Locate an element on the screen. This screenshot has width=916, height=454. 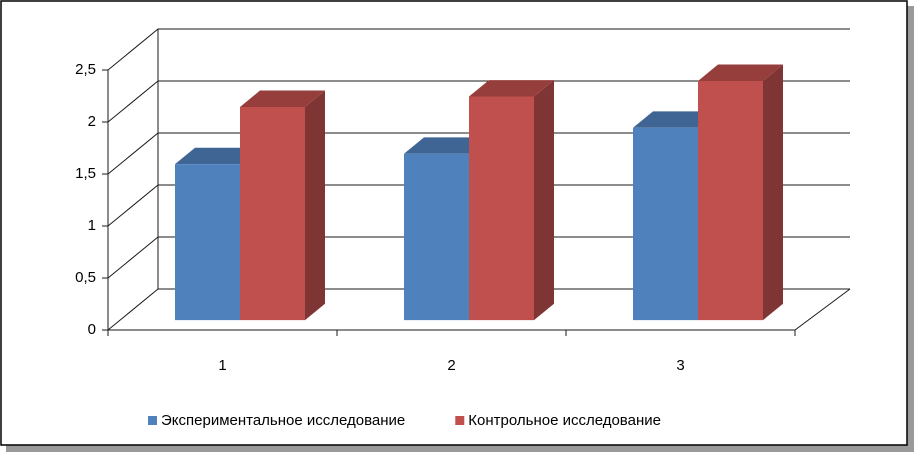
y-tick-label: 1 is located at coordinates (92, 225).